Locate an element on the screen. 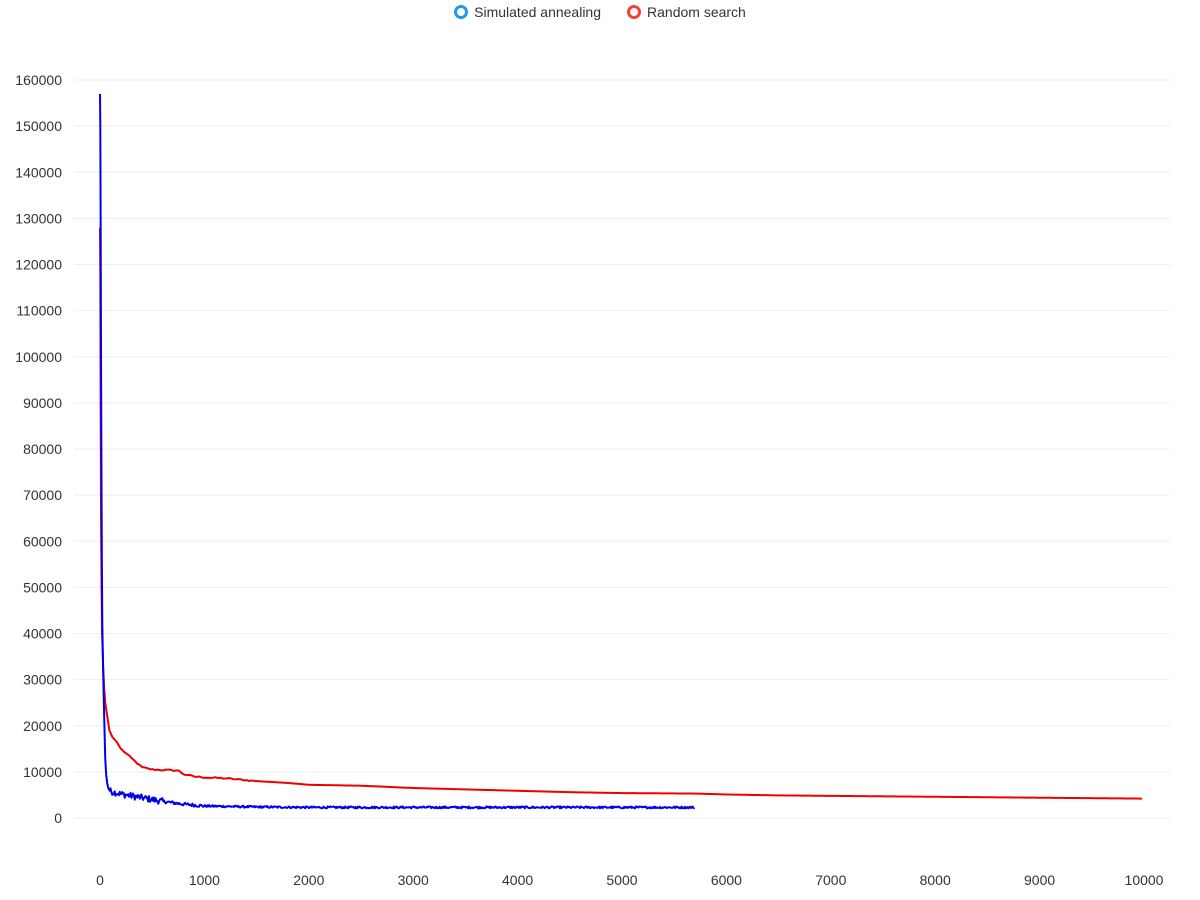 The height and width of the screenshot is (900, 1200). y-tick-label: 0 is located at coordinates (58, 818).